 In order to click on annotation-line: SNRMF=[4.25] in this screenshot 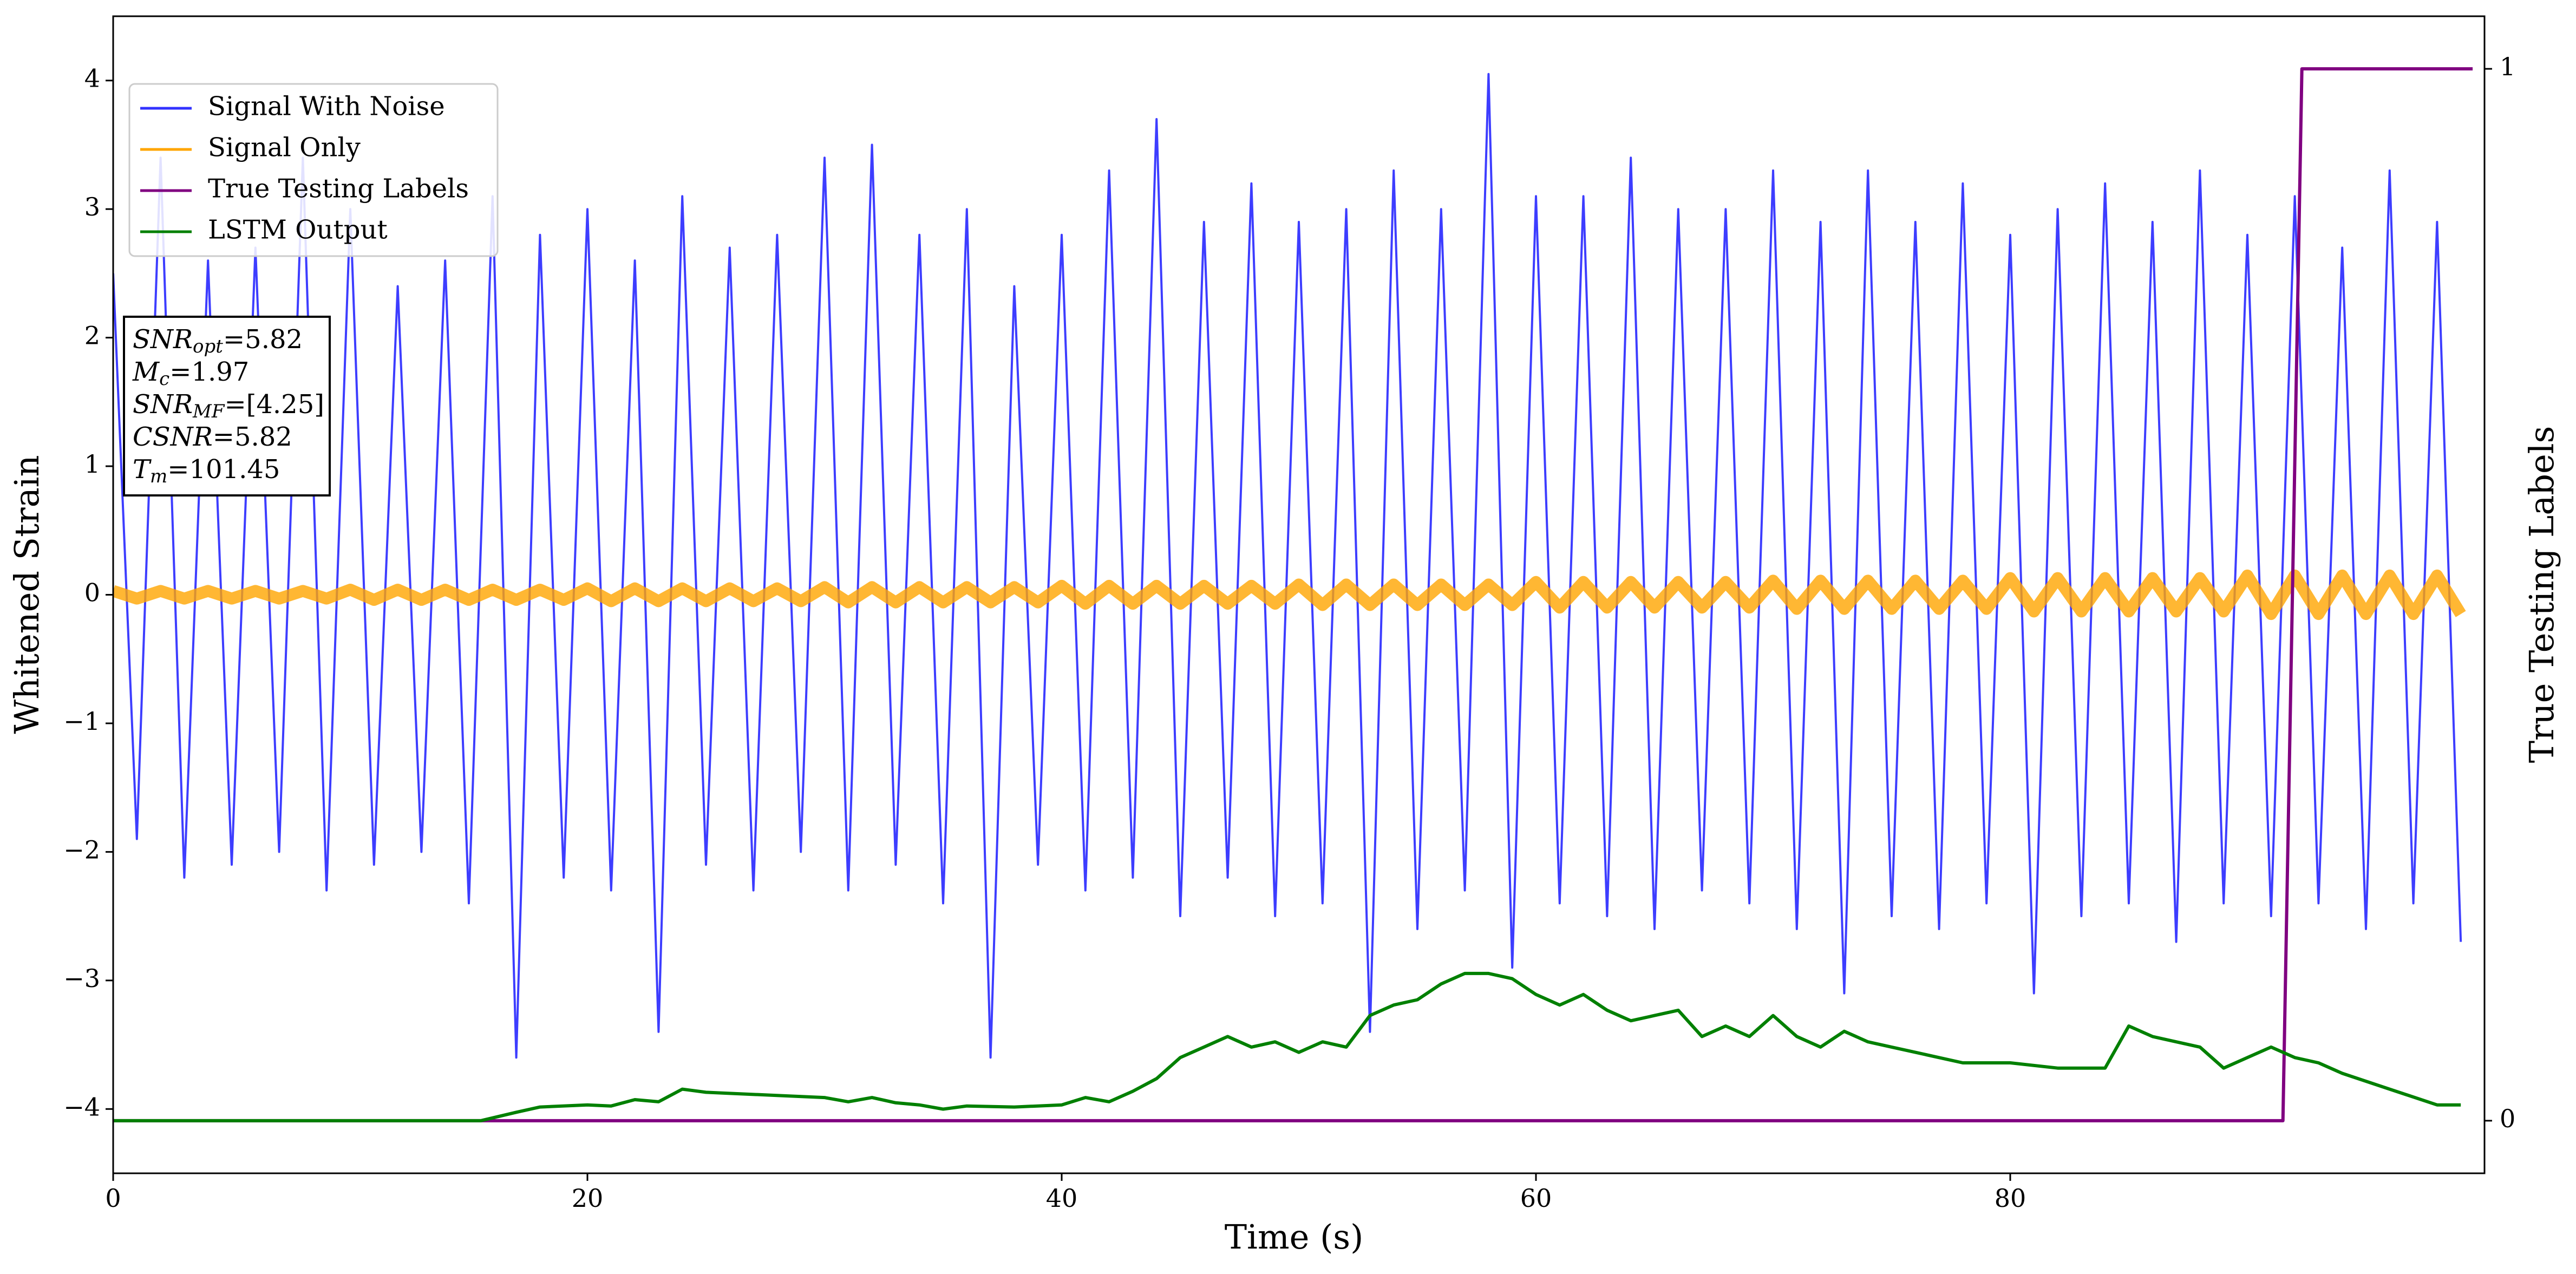, I will do `click(228, 406)`.